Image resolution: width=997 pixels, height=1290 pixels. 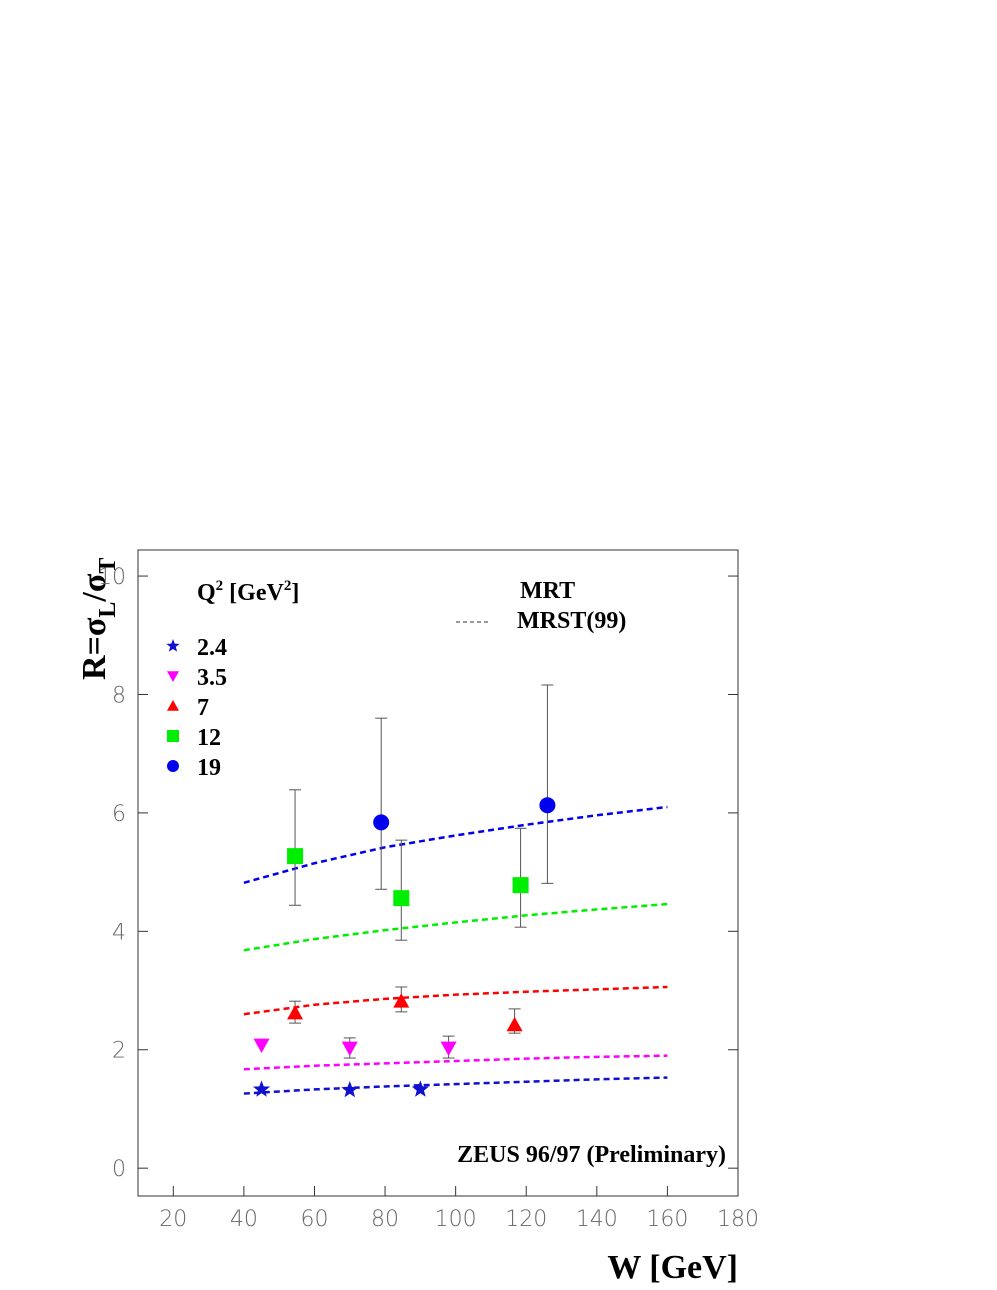 I want to click on legend-title: Q2 [GeV2], so click(x=248, y=592).